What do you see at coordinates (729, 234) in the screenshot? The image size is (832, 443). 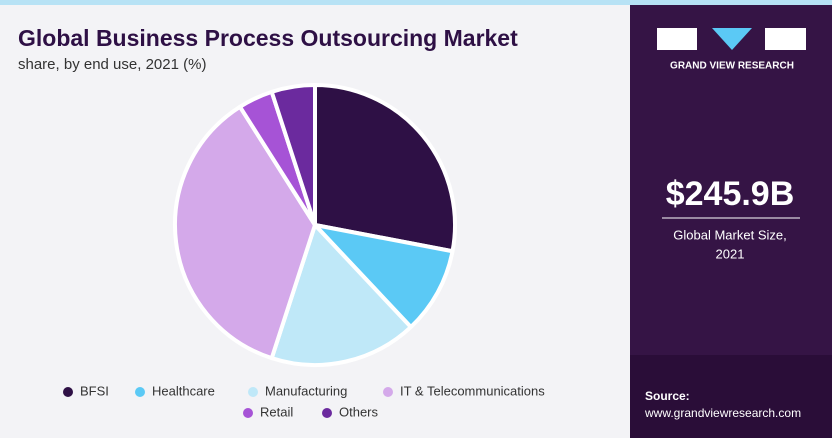 I see `market-label: Global Market Size,` at bounding box center [729, 234].